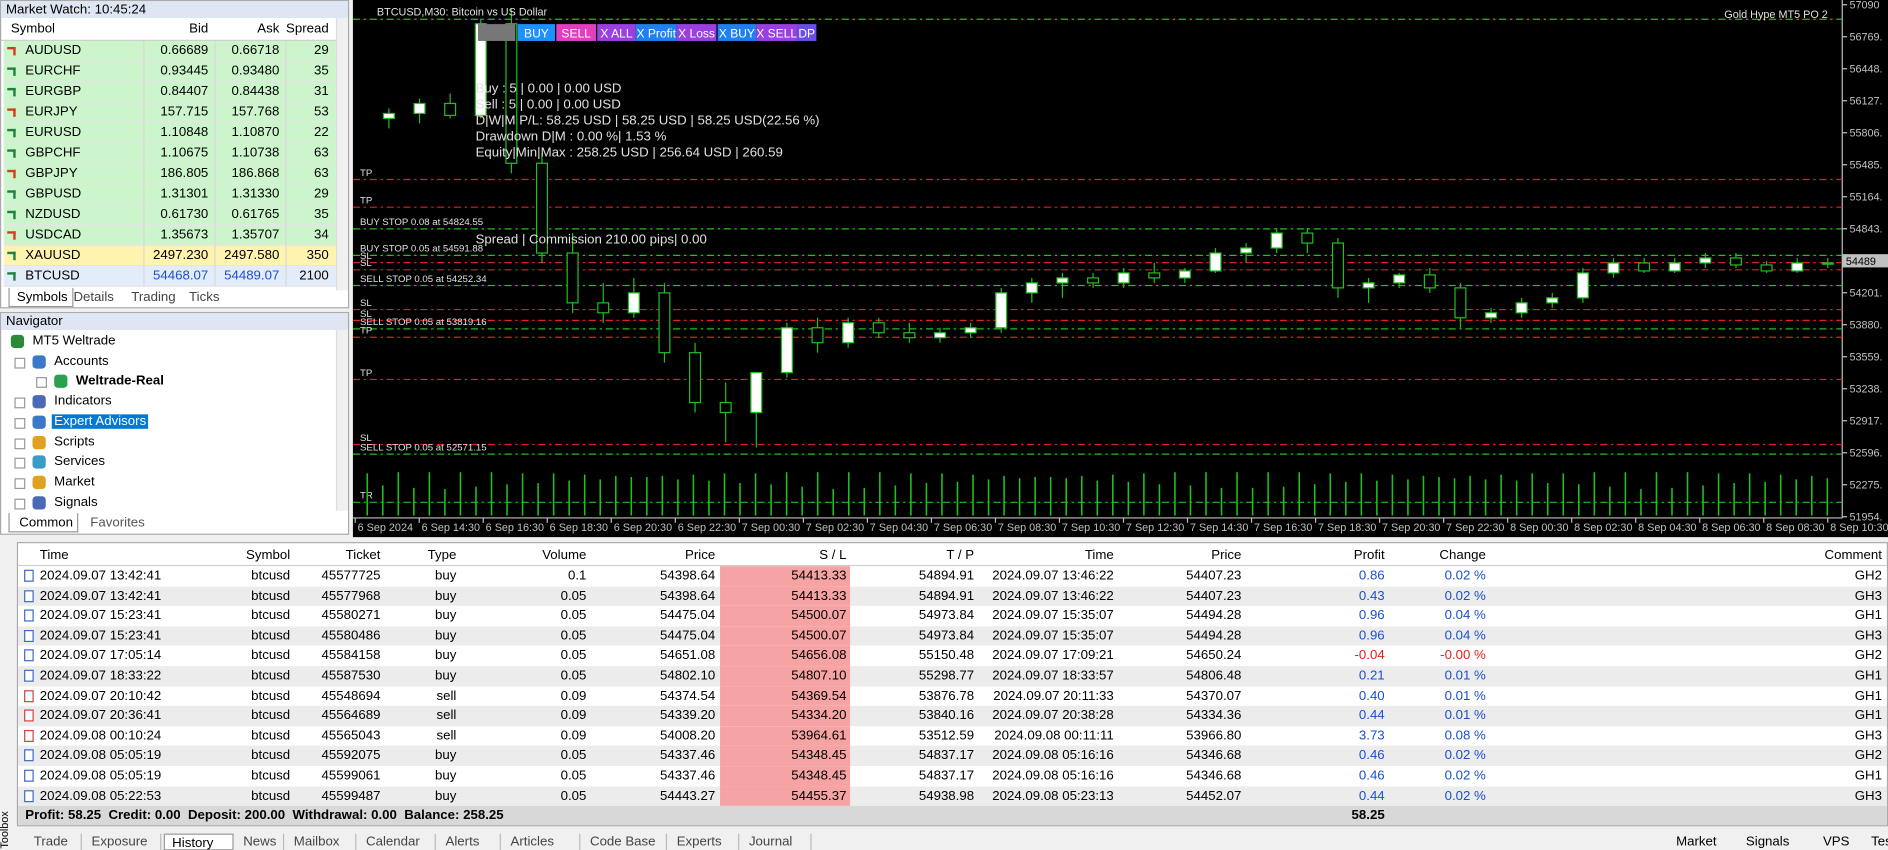  Describe the element at coordinates (351, 615) in the screenshot. I see `table-cell: 45580271` at that location.